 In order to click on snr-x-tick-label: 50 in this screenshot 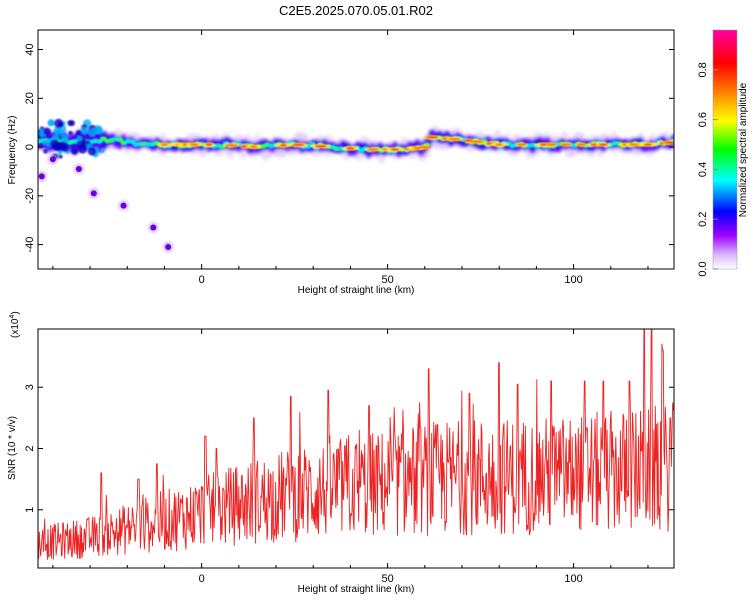, I will do `click(387, 579)`.